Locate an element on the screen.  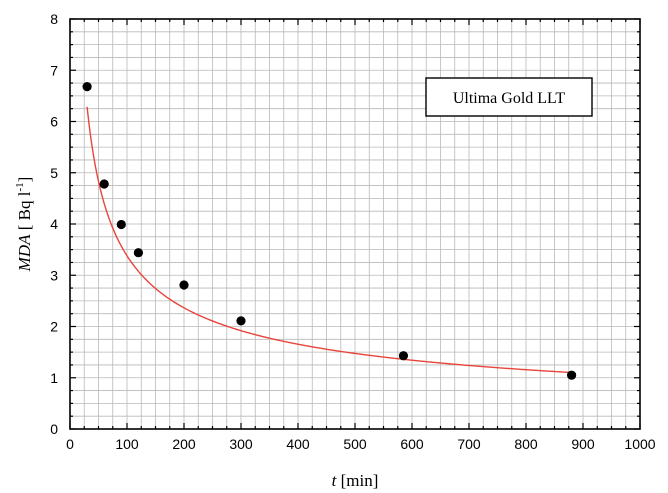
x-tick-label: 1000 is located at coordinates (639, 444).